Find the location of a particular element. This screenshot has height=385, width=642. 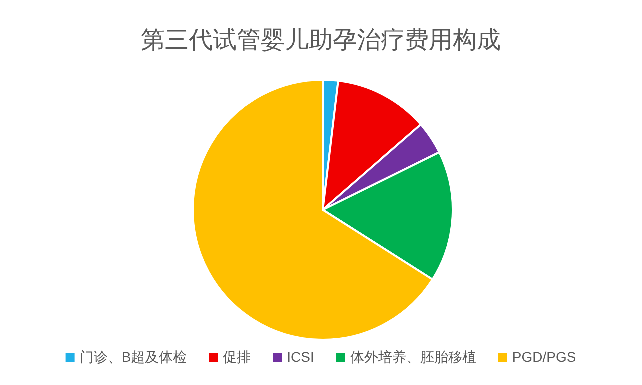

legend-label: 门诊、B超及体检 is located at coordinates (134, 357).